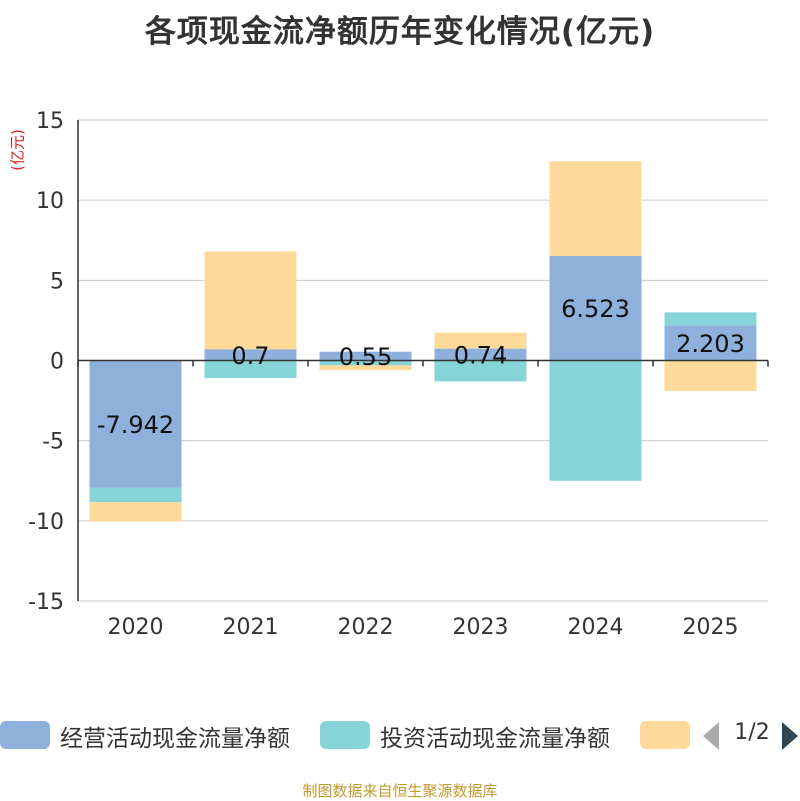 The width and height of the screenshot is (800, 801). What do you see at coordinates (46, 602) in the screenshot?
I see `y-tick-label: -15` at bounding box center [46, 602].